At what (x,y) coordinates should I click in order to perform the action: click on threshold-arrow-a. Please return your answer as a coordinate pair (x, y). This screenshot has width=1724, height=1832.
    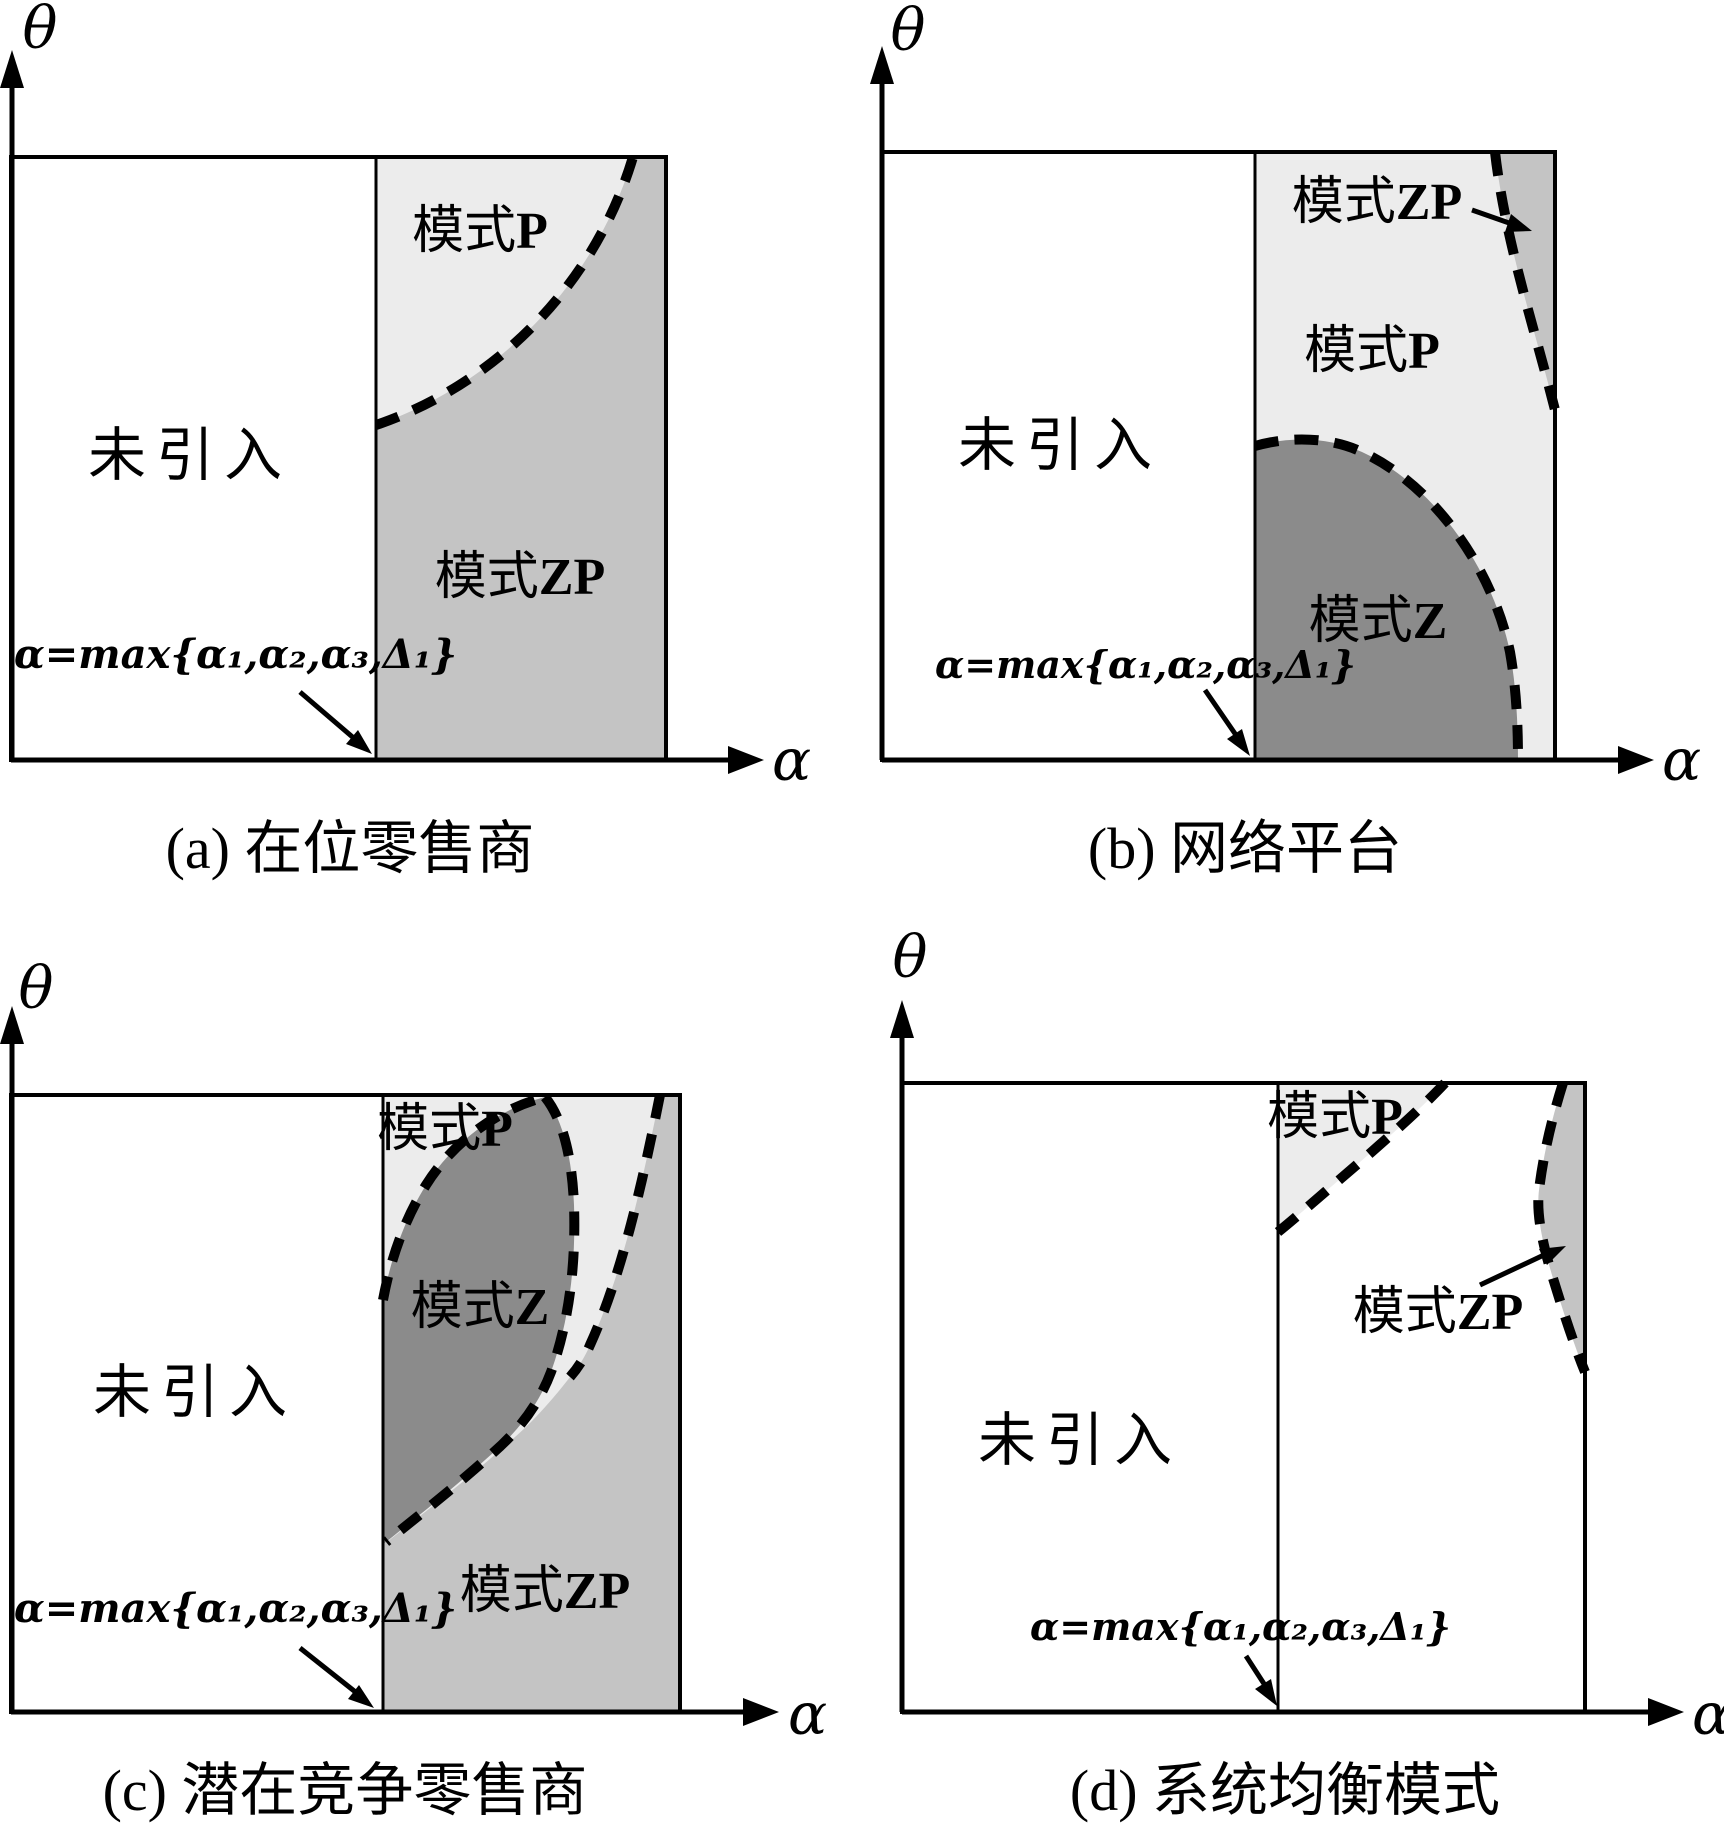
    Looking at the image, I should click on (328, 716).